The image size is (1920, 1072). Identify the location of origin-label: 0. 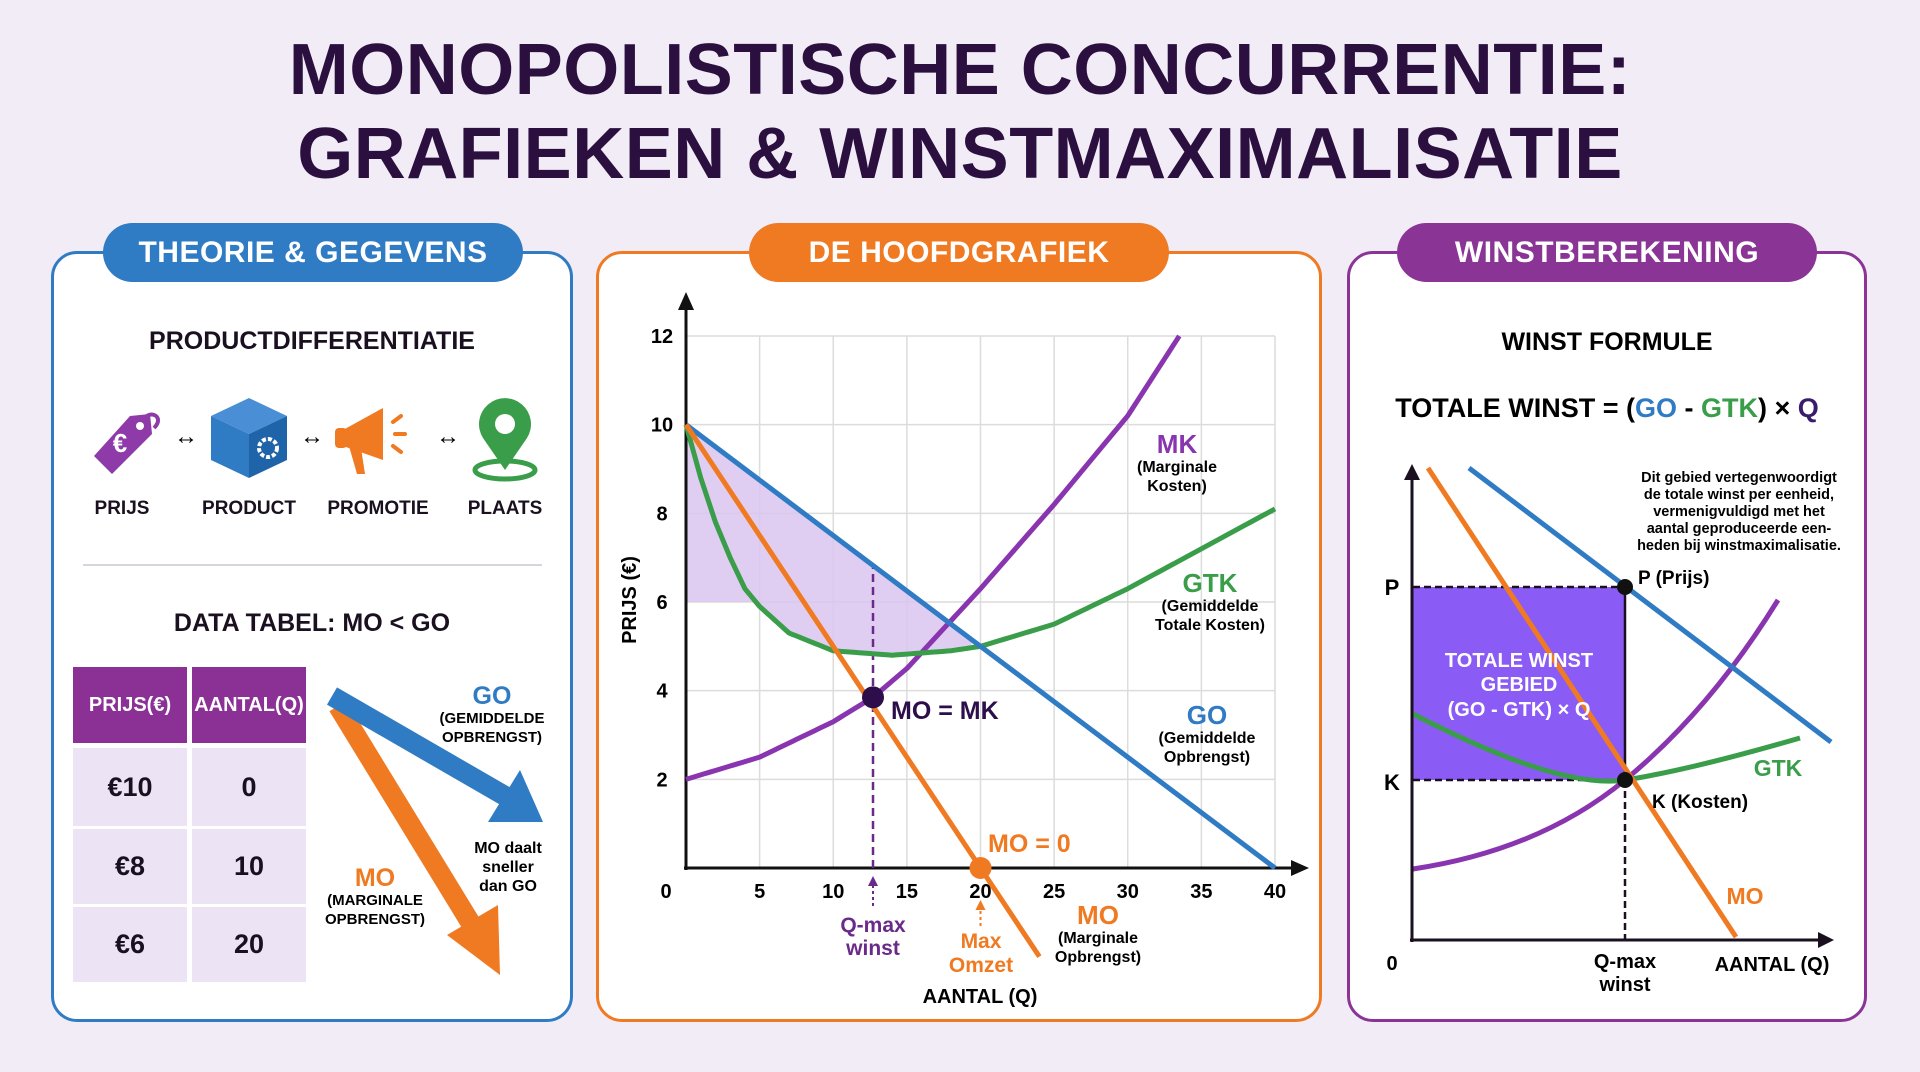
(1391, 964).